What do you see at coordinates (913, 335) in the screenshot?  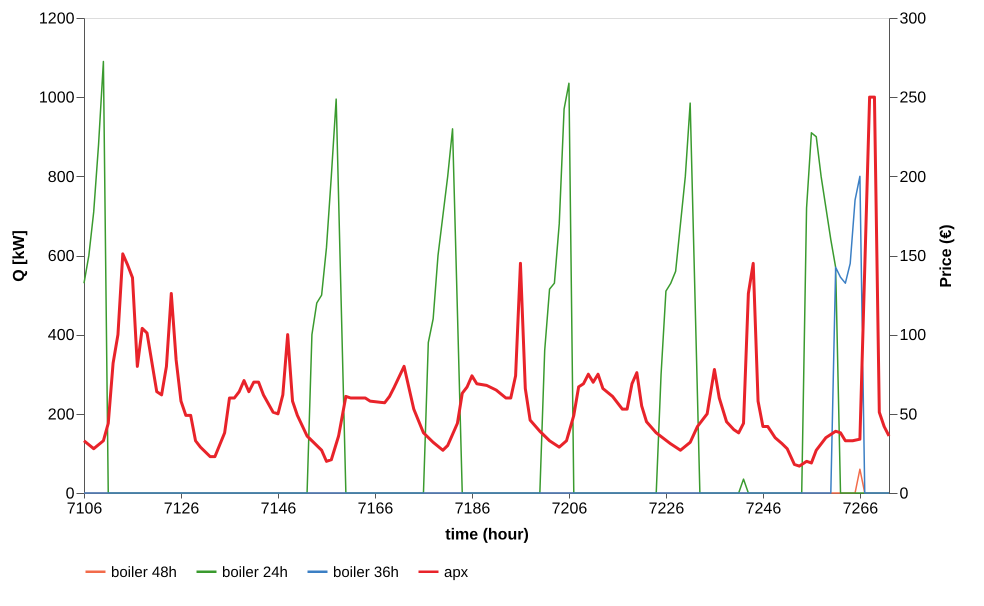 I see `y2-tick-label: 100` at bounding box center [913, 335].